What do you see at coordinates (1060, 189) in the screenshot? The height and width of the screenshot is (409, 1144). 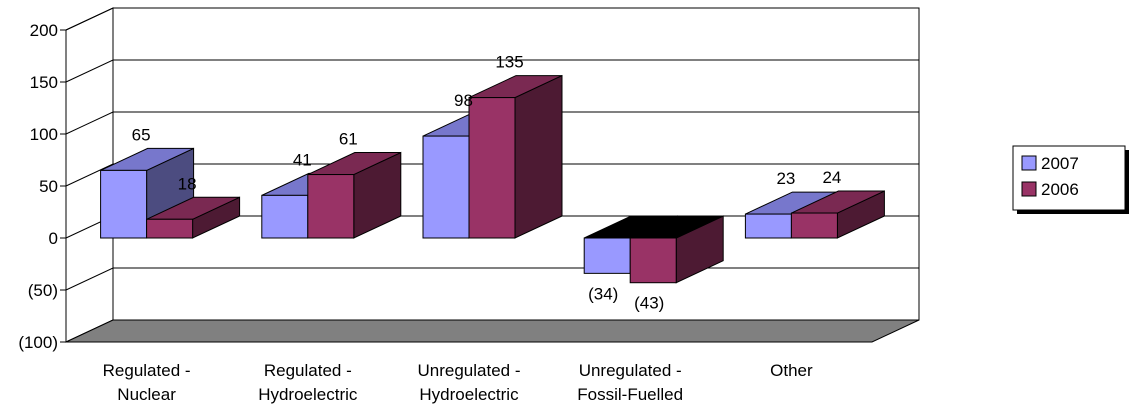 I see `legend-label: 2006` at bounding box center [1060, 189].